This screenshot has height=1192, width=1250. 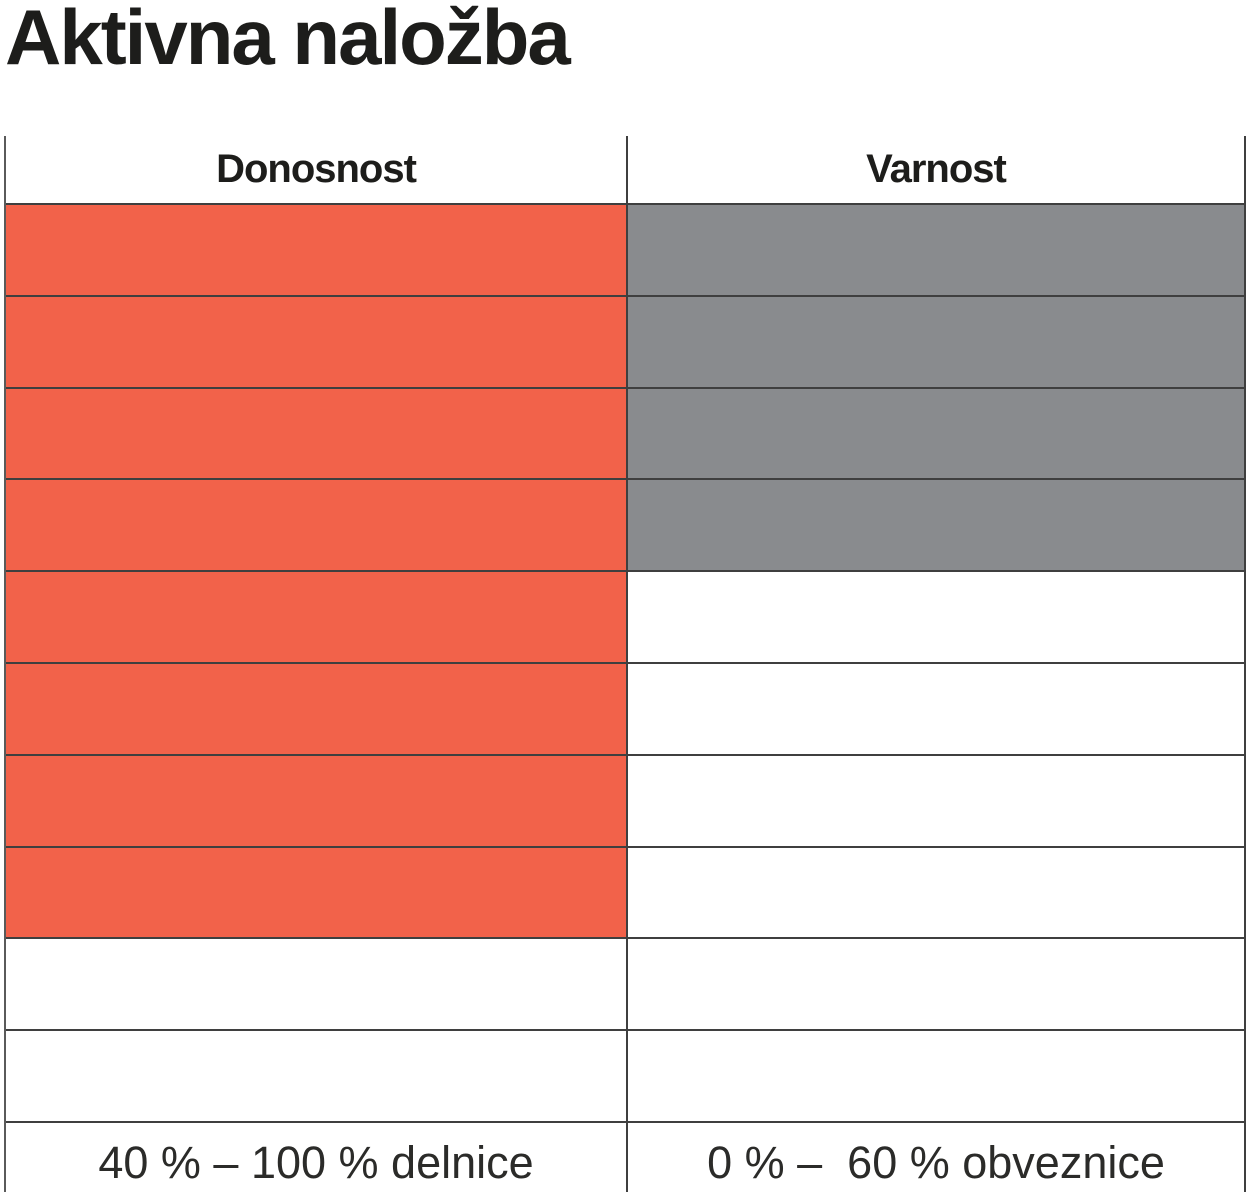 I want to click on column-header-donosnost: Donosnost, so click(x=317, y=169).